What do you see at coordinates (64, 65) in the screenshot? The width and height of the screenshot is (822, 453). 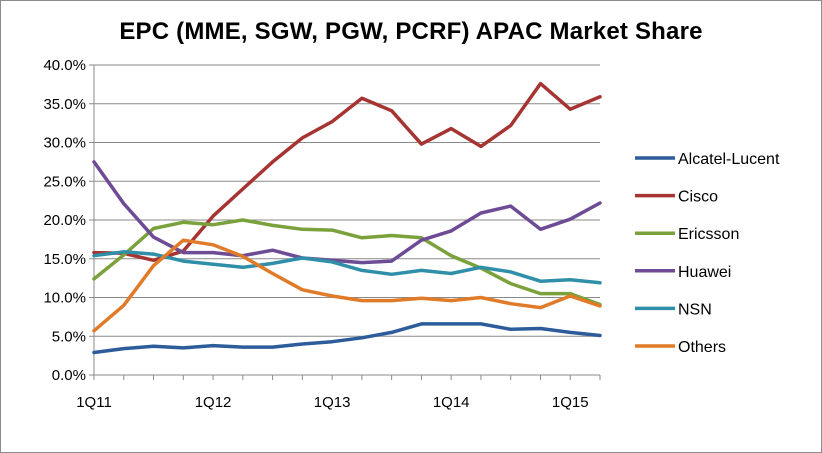 I see `y-tick-label: 40.0%` at bounding box center [64, 65].